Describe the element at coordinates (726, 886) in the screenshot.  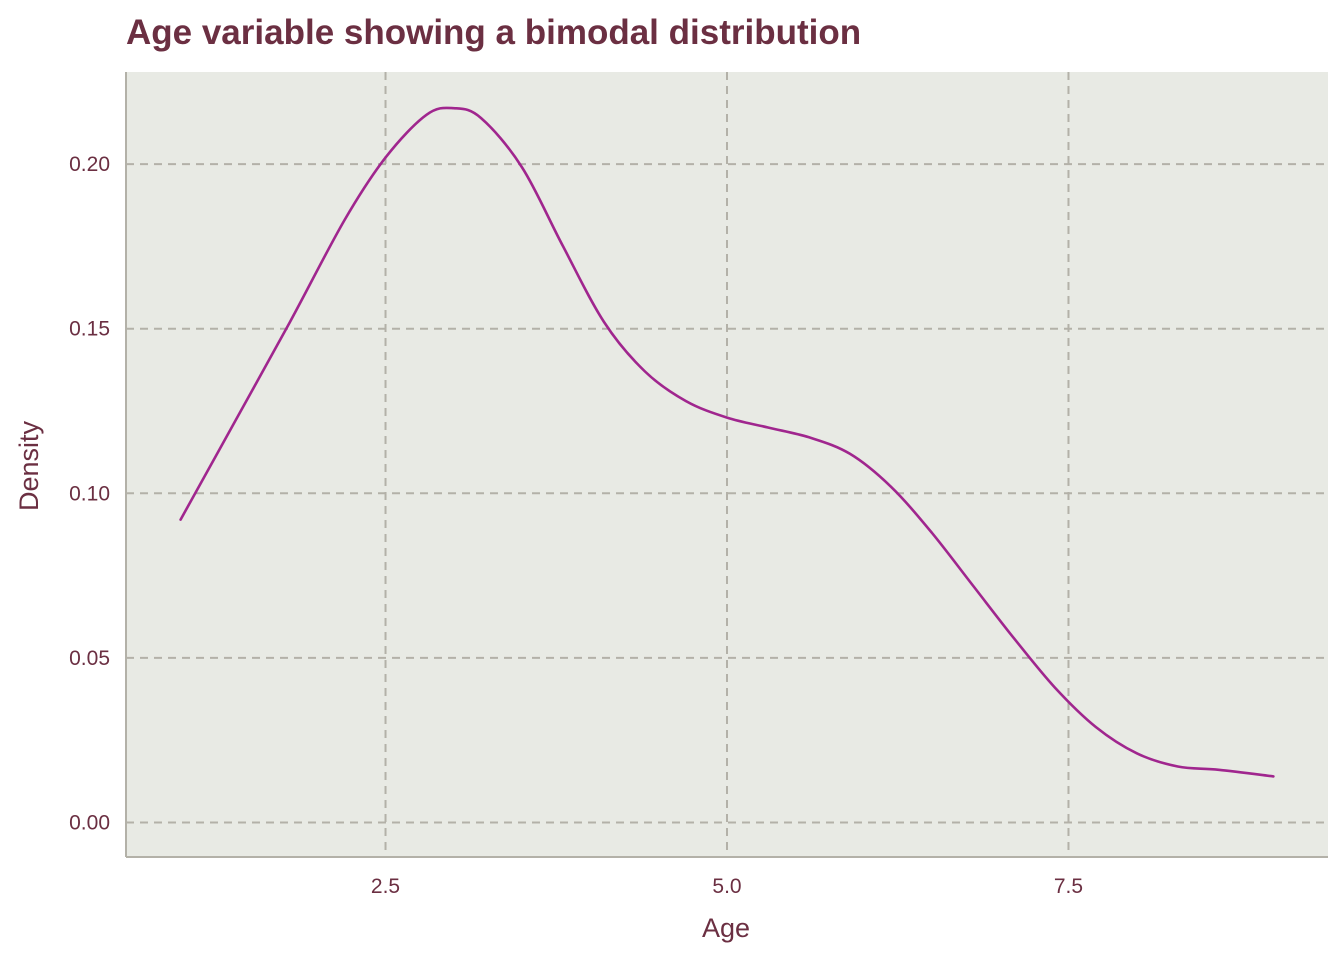
I see `x-tick-label: 5.0` at that location.